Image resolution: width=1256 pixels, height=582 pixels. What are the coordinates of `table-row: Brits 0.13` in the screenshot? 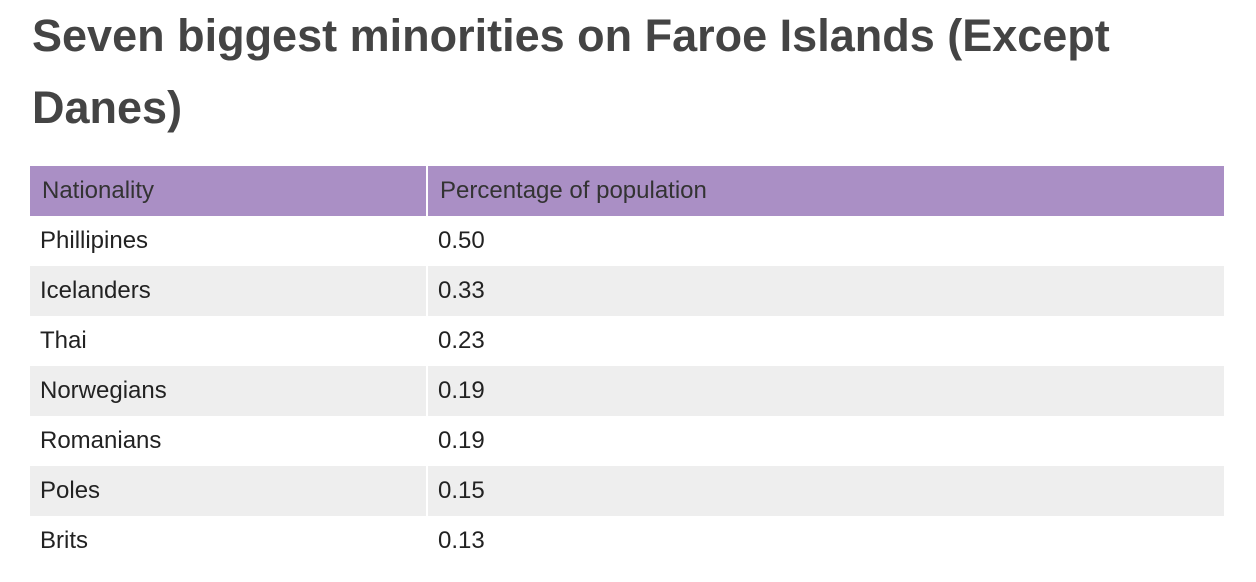 It's located at (627, 541).